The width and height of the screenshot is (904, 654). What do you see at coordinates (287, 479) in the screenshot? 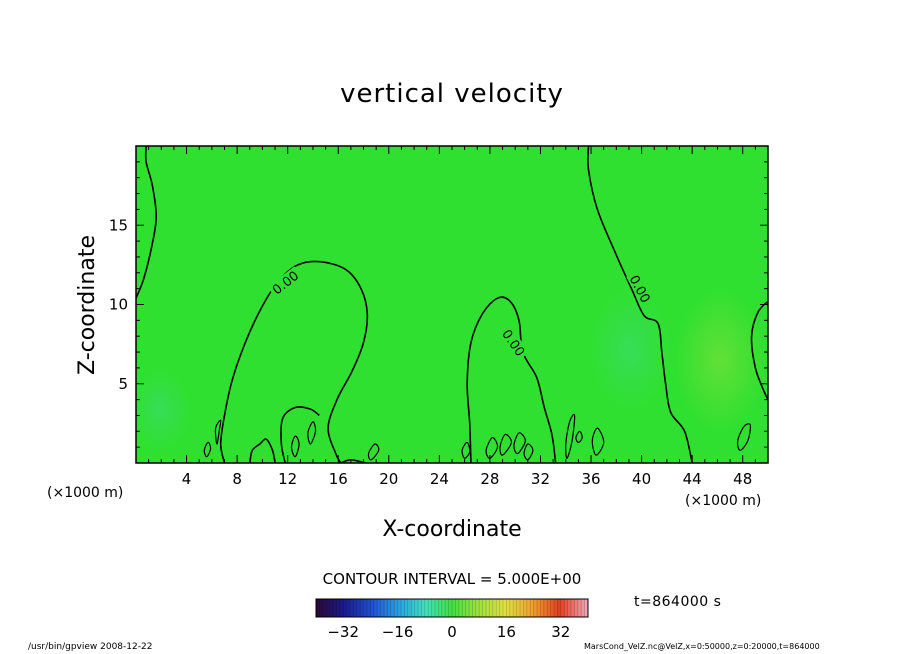
I see `x-tick-label: 12` at bounding box center [287, 479].